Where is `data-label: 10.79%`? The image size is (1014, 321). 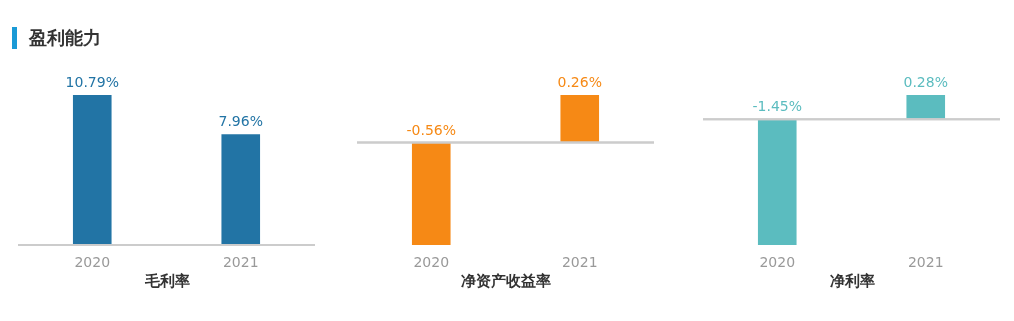 data-label: 10.79% is located at coordinates (92, 82).